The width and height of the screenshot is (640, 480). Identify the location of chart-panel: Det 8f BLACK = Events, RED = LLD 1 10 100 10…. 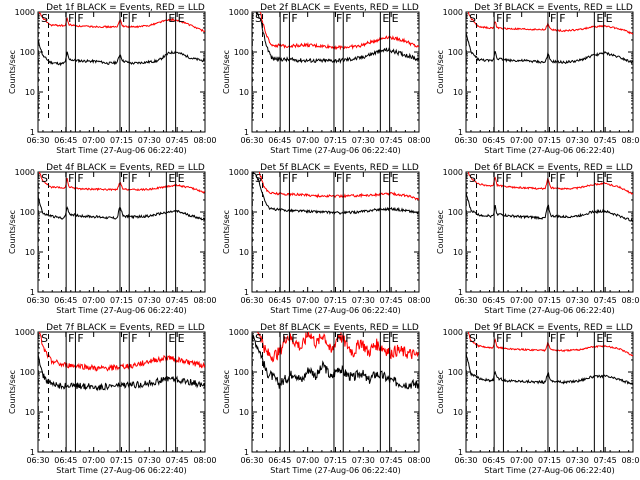
(326, 399).